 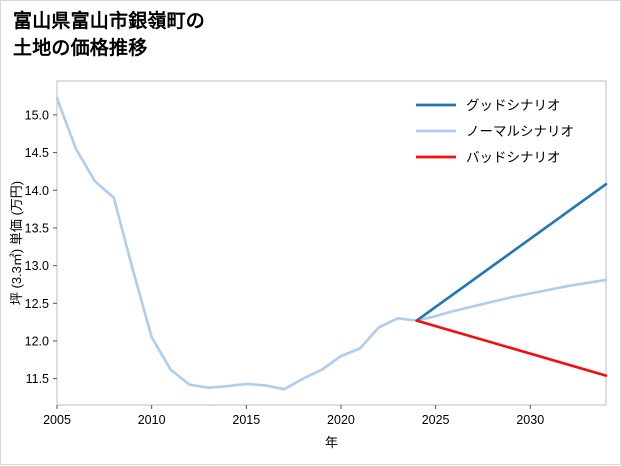 I want to click on series-line-グッドシナリオ, so click(x=511, y=252).